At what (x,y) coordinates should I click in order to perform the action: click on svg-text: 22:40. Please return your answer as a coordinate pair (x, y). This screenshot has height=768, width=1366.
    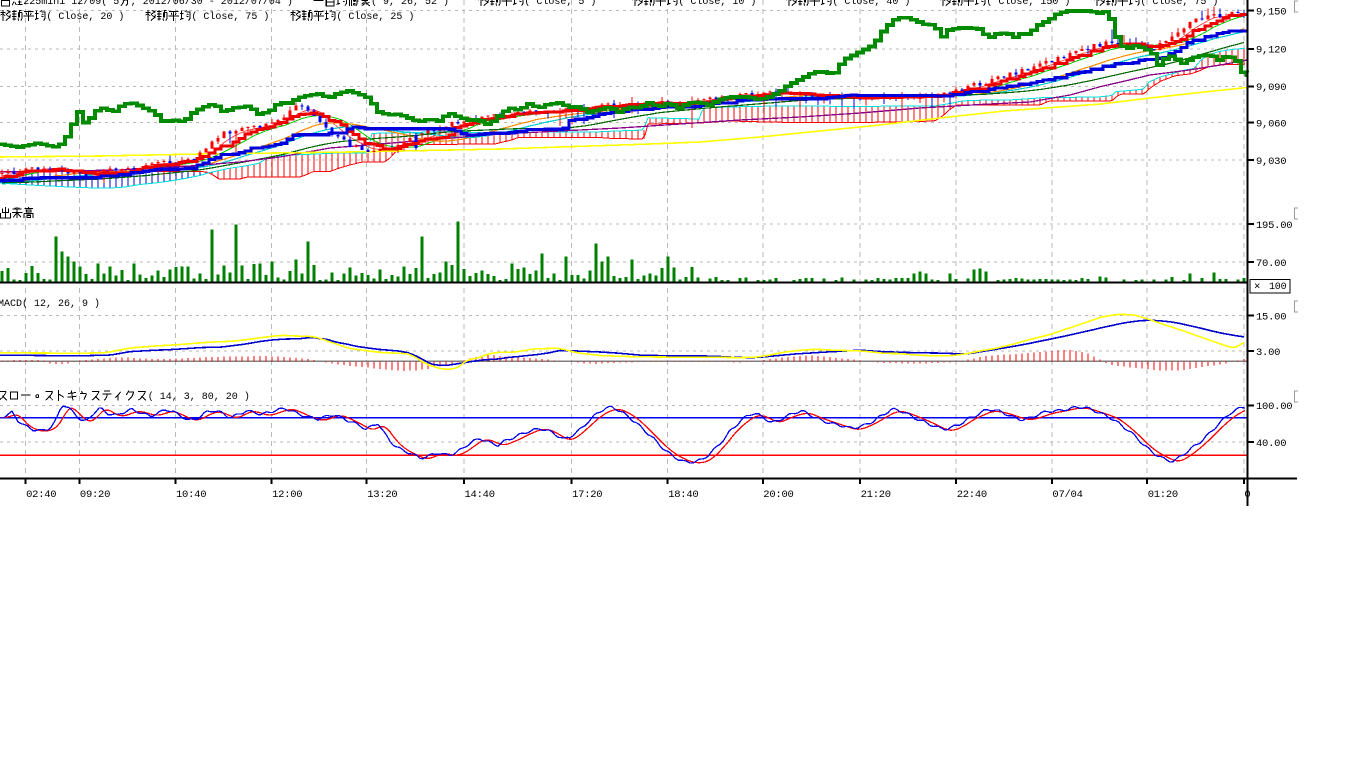
    Looking at the image, I should click on (972, 495).